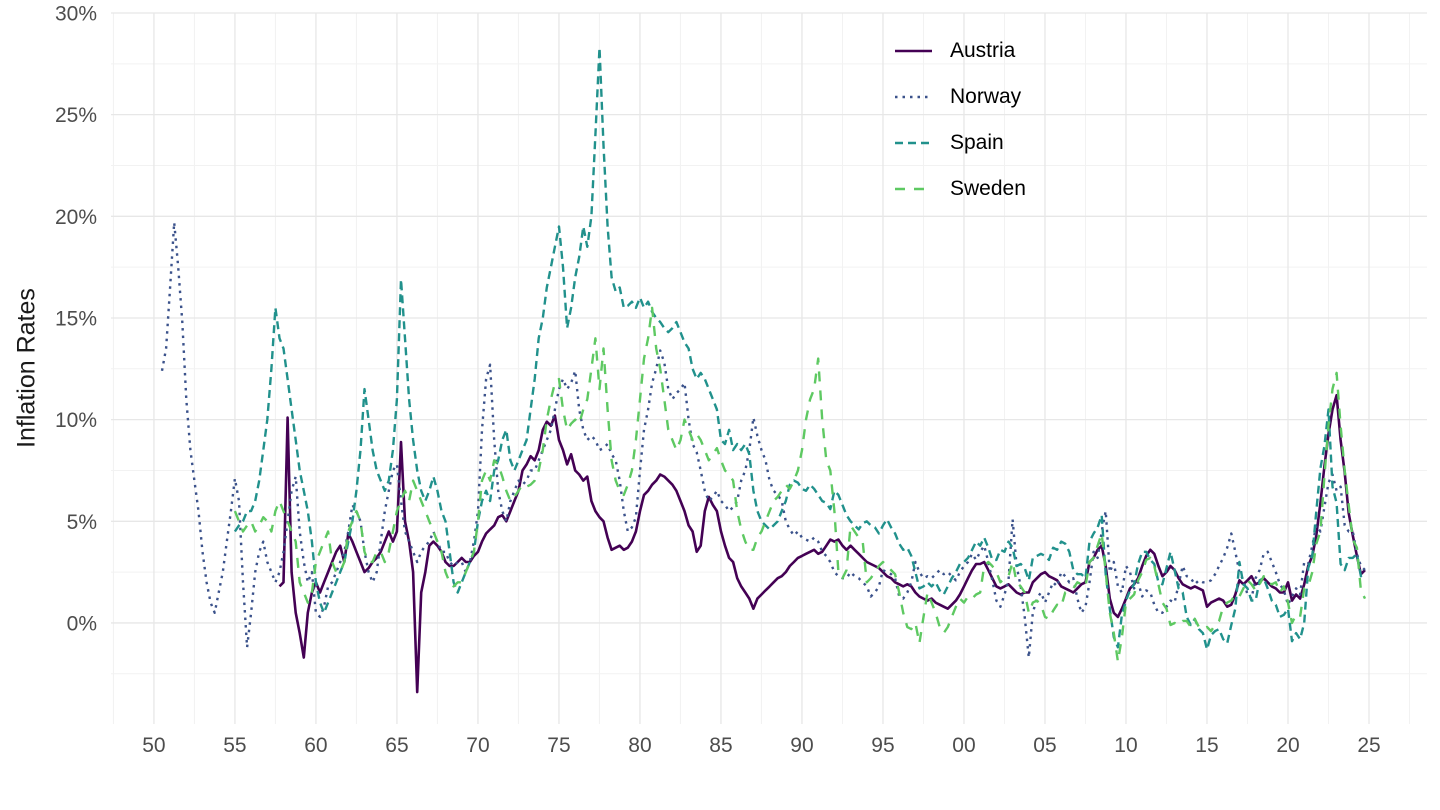 The width and height of the screenshot is (1440, 810). Describe the element at coordinates (234, 745) in the screenshot. I see `x-tick-label: 55` at that location.